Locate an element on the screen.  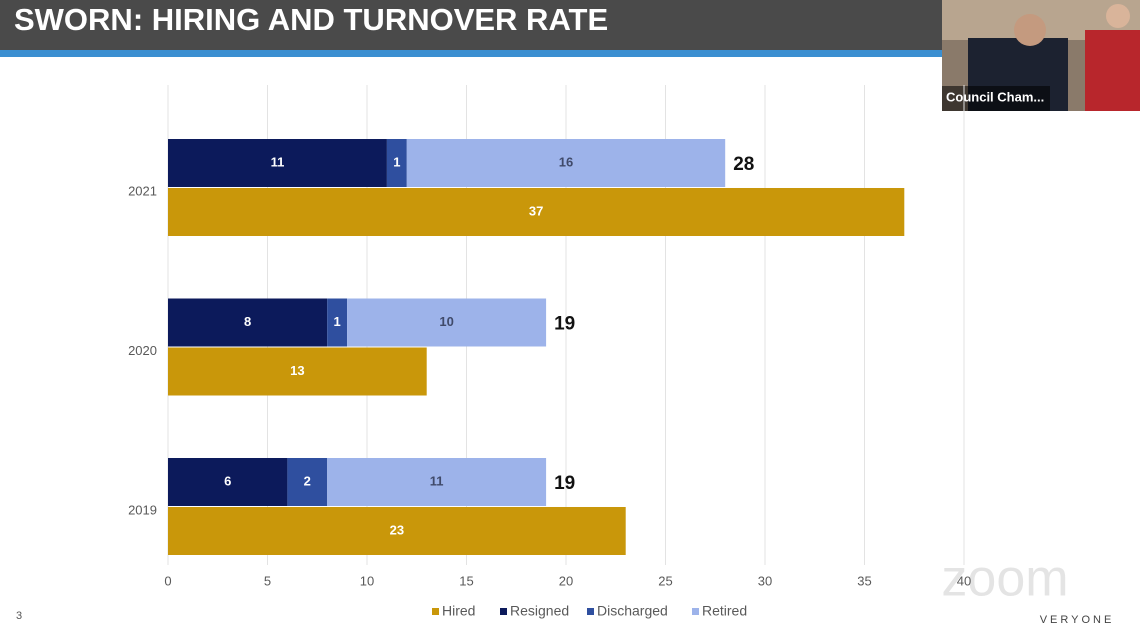
slide-title: SWORN: HIRING AND TURNOVER RATE is located at coordinates (311, 19).